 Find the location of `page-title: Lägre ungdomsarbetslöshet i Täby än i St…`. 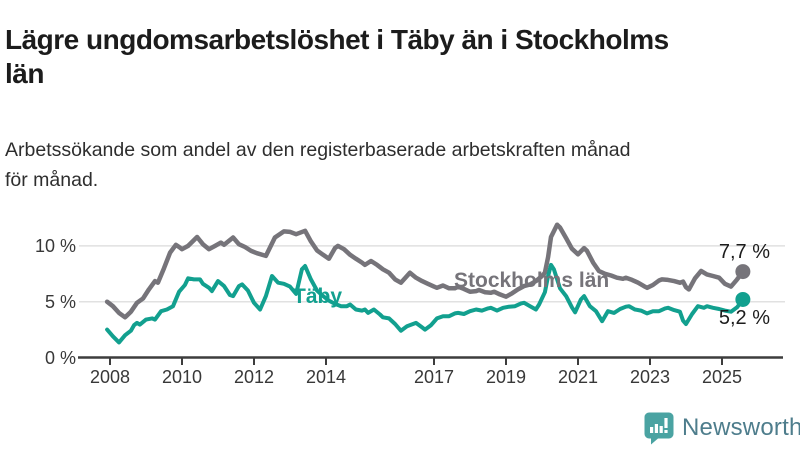

page-title: Lägre ungdomsarbetslöshet i Täby än i St… is located at coordinates (337, 56).